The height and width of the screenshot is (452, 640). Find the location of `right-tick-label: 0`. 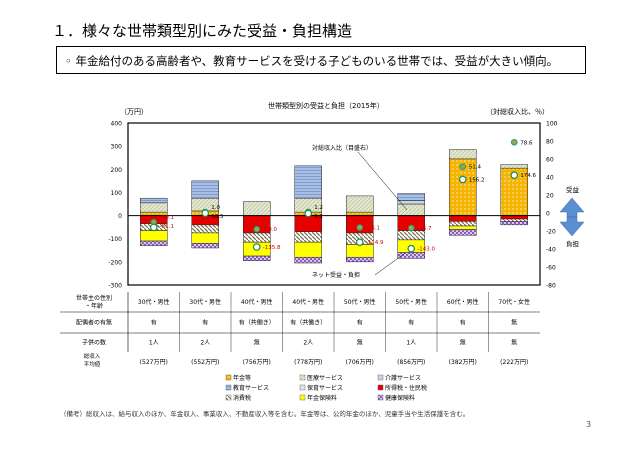

right-tick-label: 0 is located at coordinates (548, 214).